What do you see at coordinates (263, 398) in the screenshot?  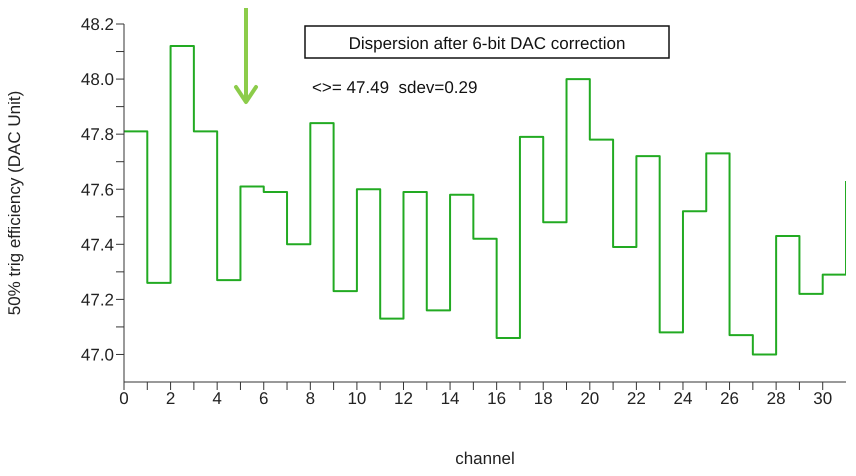 I see `x-tick-label: 6` at bounding box center [263, 398].